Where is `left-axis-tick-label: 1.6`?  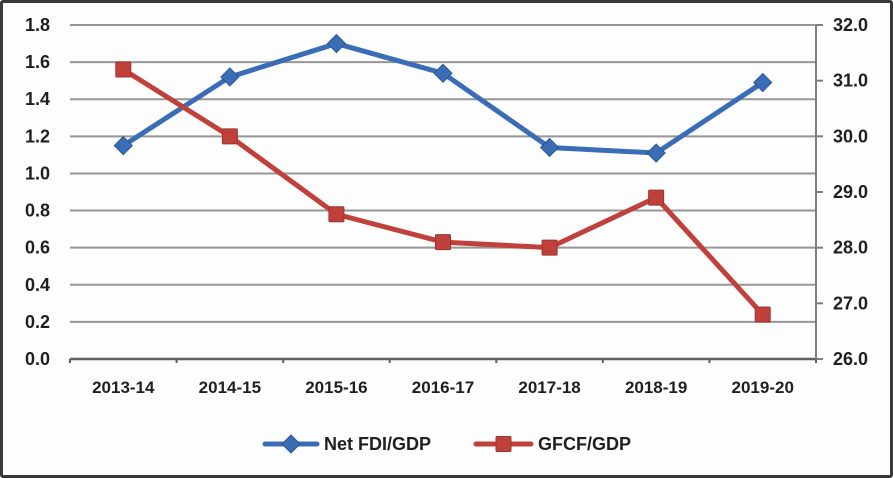
left-axis-tick-label: 1.6 is located at coordinates (37, 62).